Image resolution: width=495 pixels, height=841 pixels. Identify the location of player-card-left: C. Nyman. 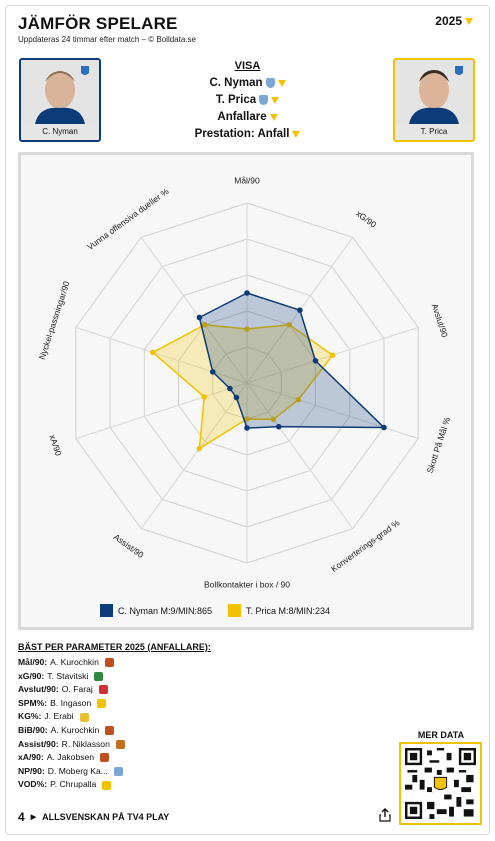
(60, 100).